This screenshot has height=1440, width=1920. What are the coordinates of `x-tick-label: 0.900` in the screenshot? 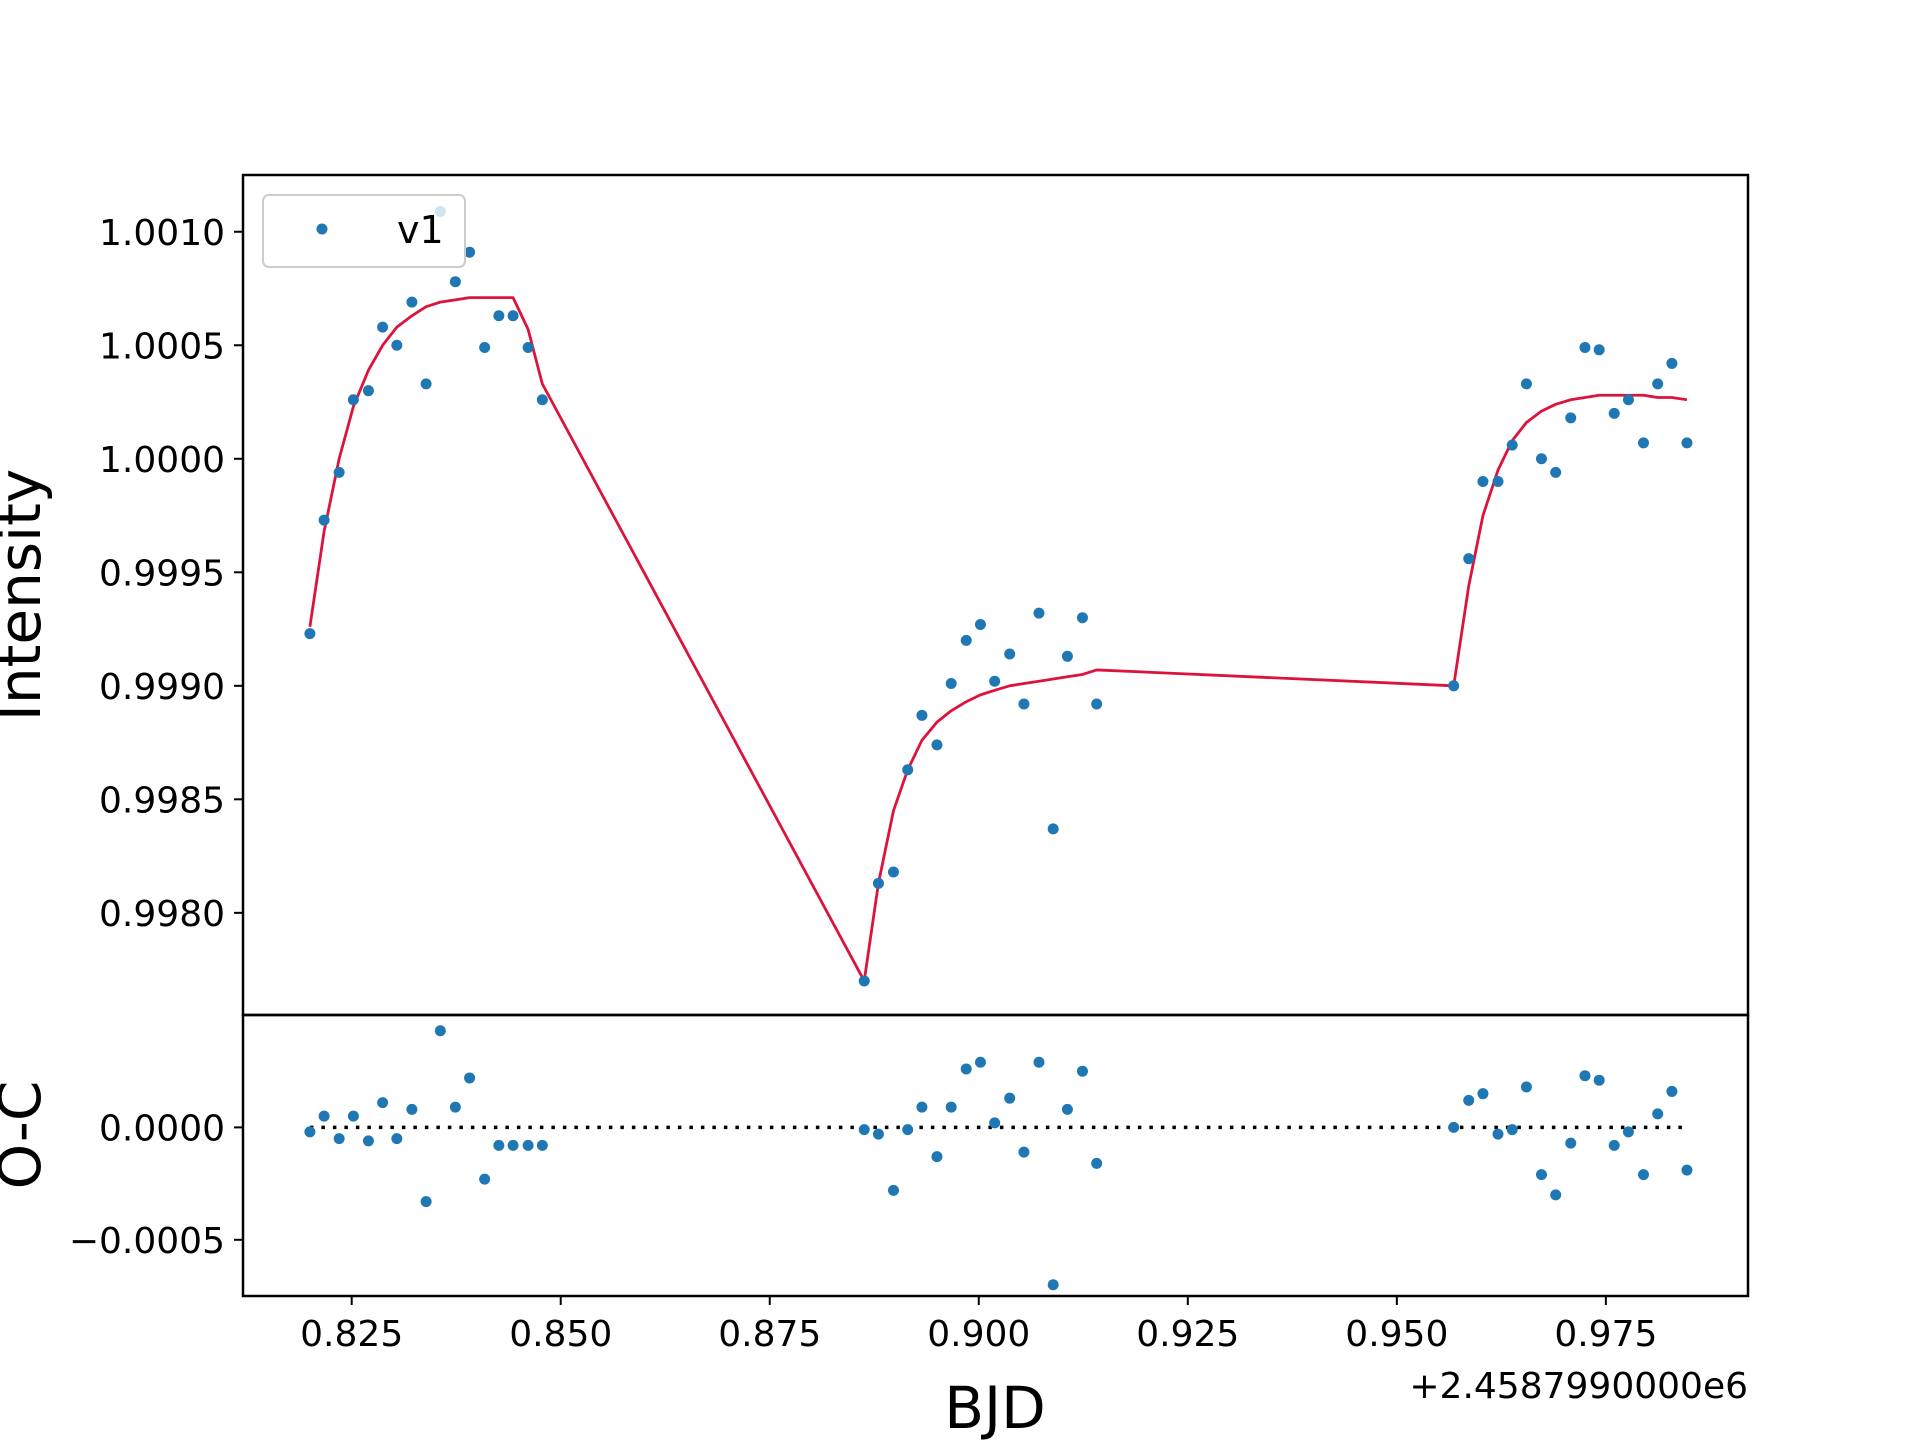 It's located at (978, 1334).